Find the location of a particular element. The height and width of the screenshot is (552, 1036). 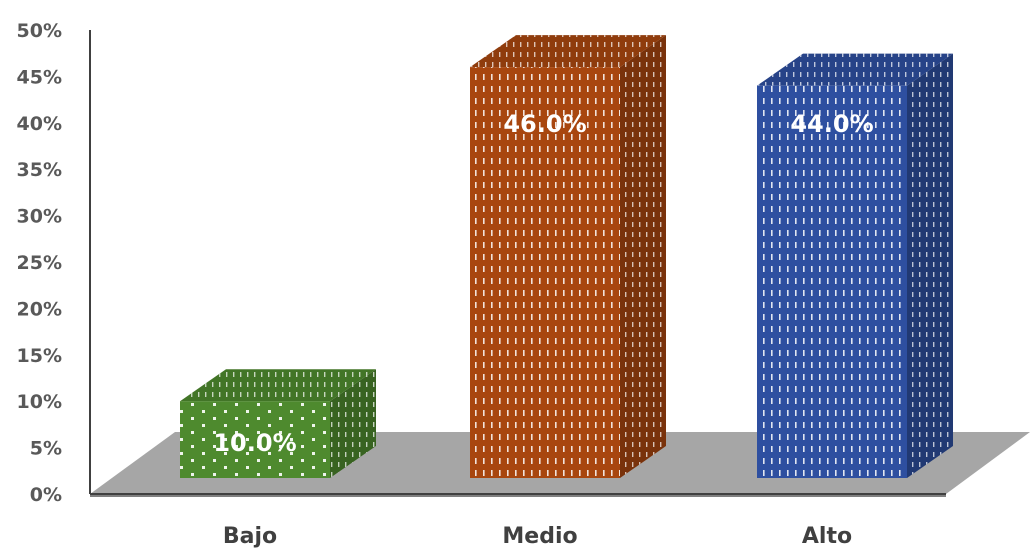

data-label: 46.0% is located at coordinates (544, 124).